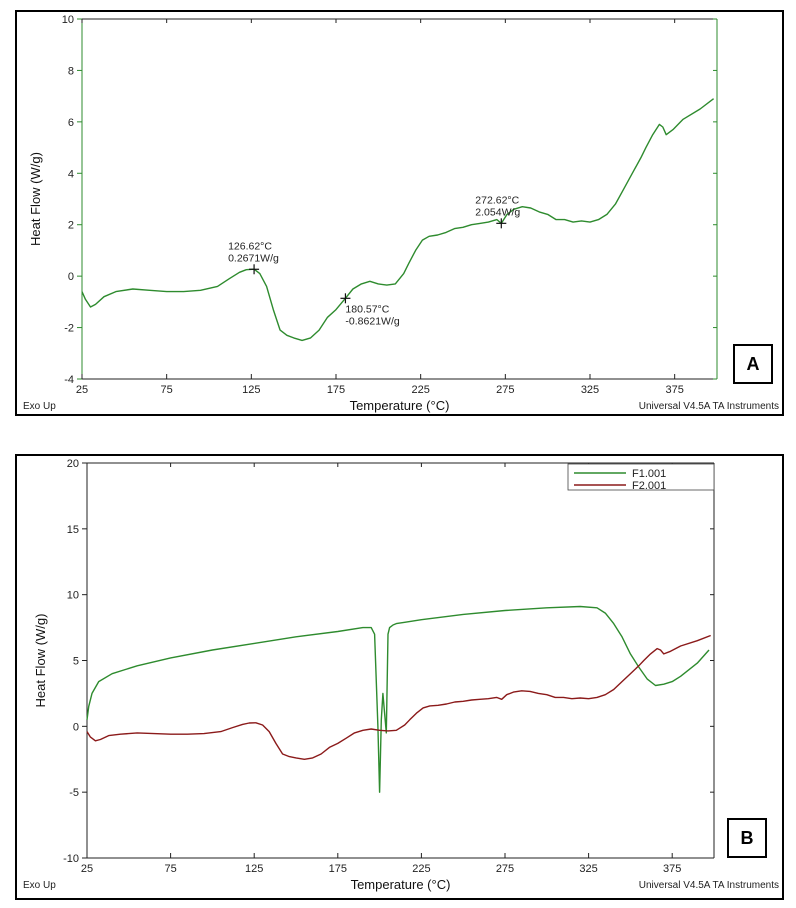  I want to click on y-tick-label: -5, so click(74, 793).